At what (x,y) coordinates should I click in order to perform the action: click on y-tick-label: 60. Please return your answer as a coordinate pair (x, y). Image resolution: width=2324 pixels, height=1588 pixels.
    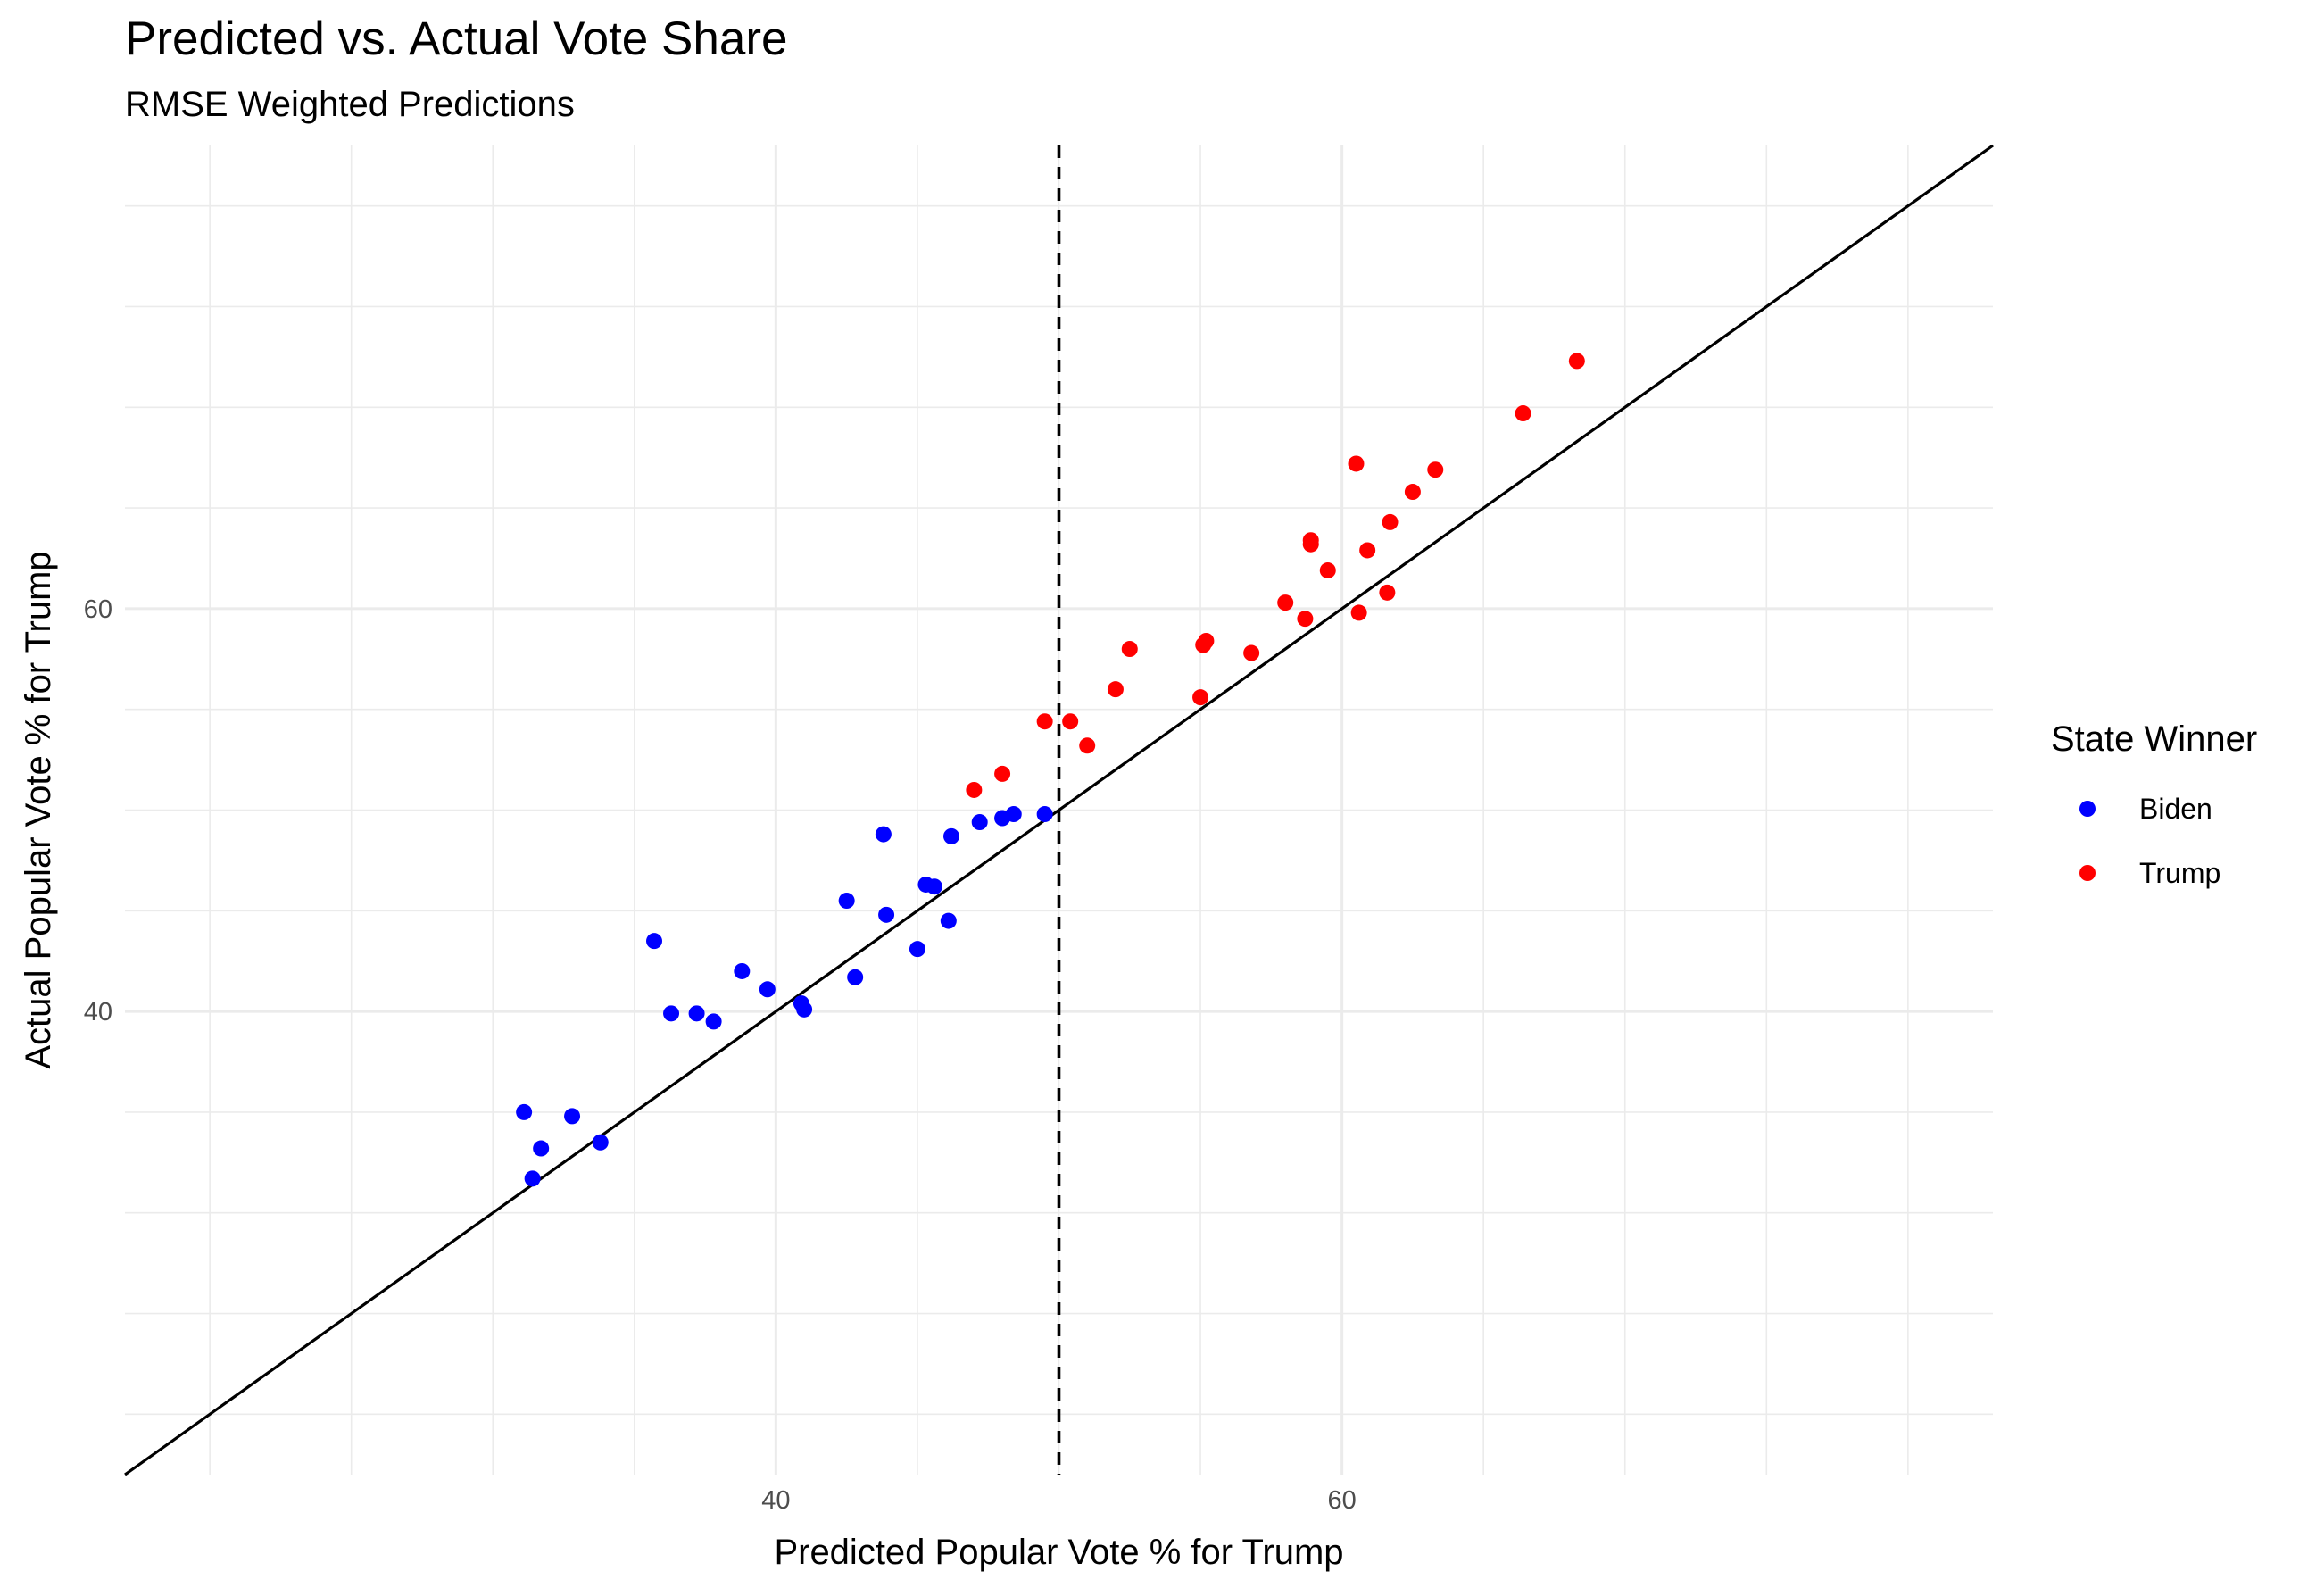
    Looking at the image, I should click on (98, 609).